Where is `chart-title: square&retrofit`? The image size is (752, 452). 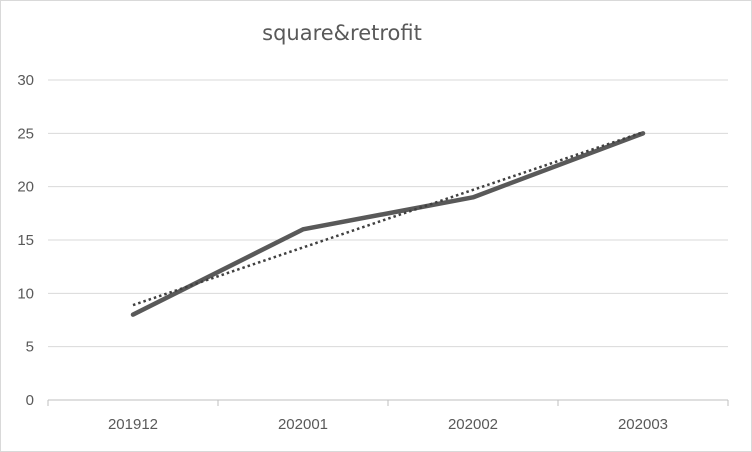 chart-title: square&retrofit is located at coordinates (342, 33).